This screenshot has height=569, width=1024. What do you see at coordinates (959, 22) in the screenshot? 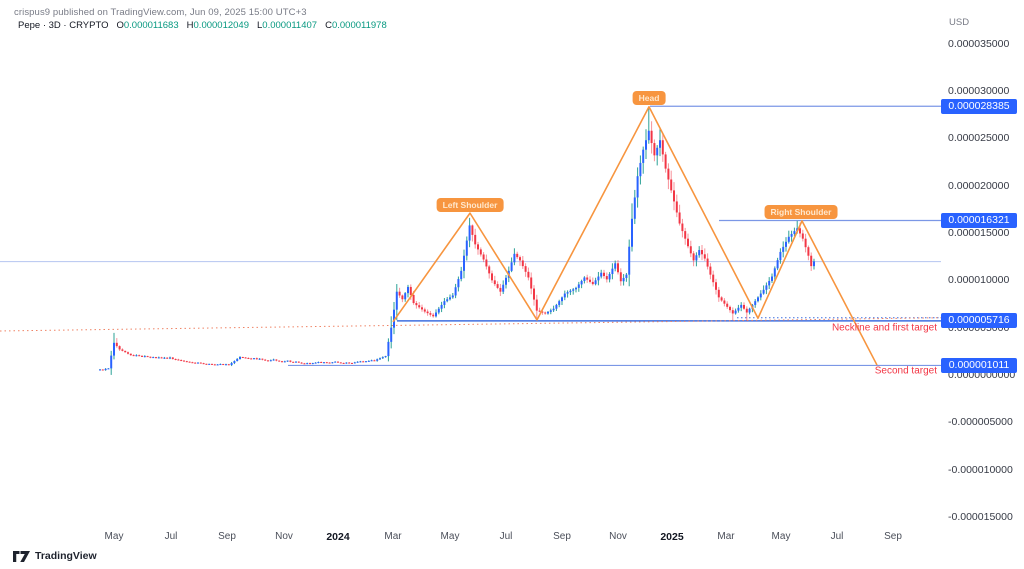
I see `currency-unit-label: USD` at bounding box center [959, 22].